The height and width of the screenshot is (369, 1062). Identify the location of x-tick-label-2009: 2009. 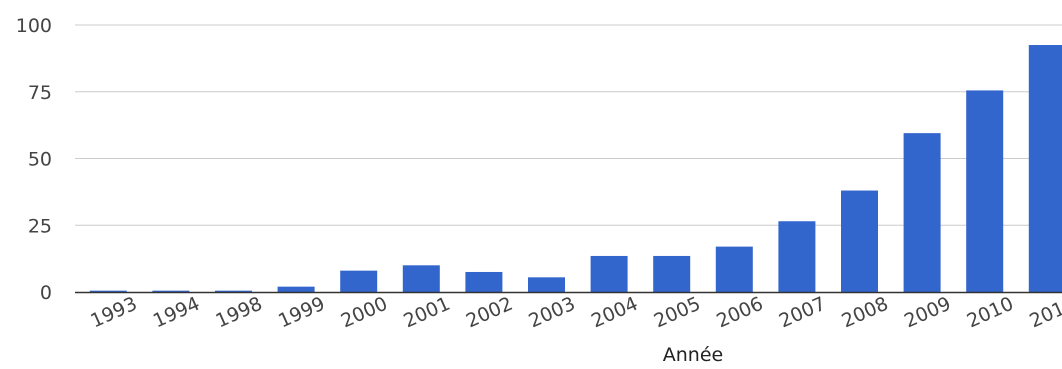
(927, 313).